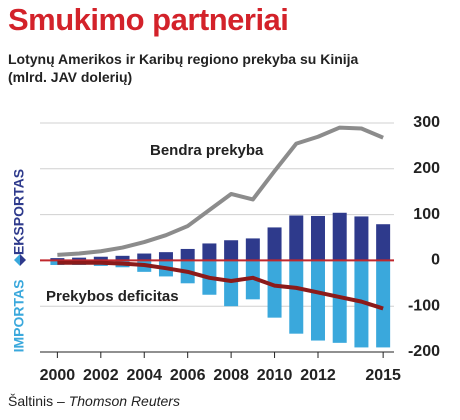 The image size is (460, 420). What do you see at coordinates (426, 122) in the screenshot?
I see `y-tick-label: 300` at bounding box center [426, 122].